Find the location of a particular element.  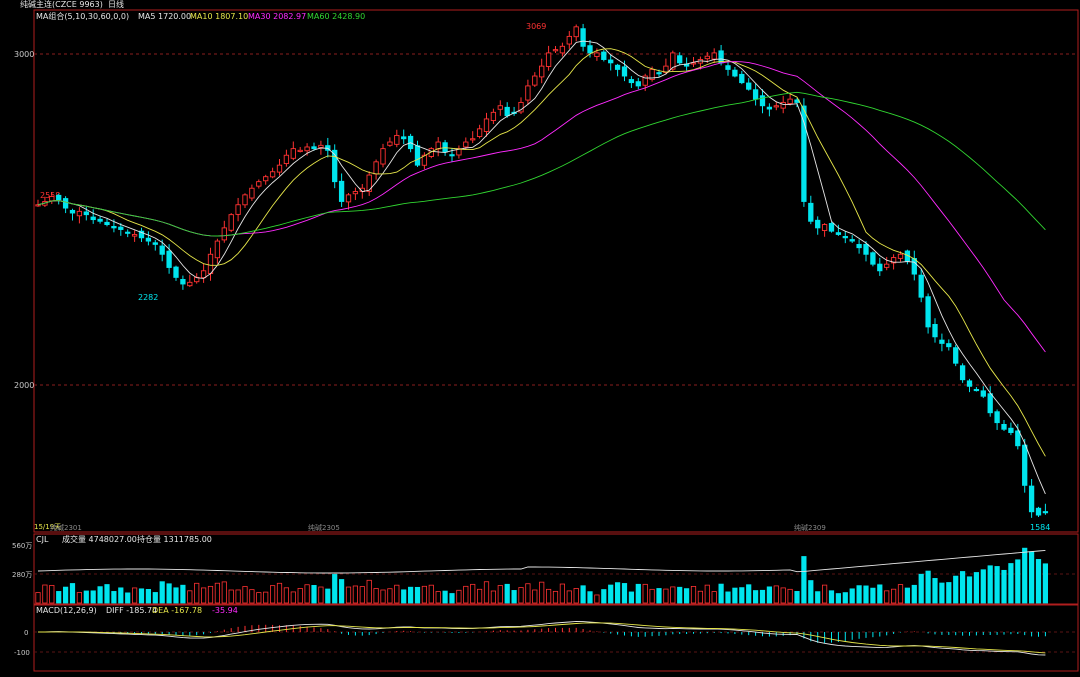

ma-group-label: MA组合(5,10,30,60,0,0) is located at coordinates (82, 16).